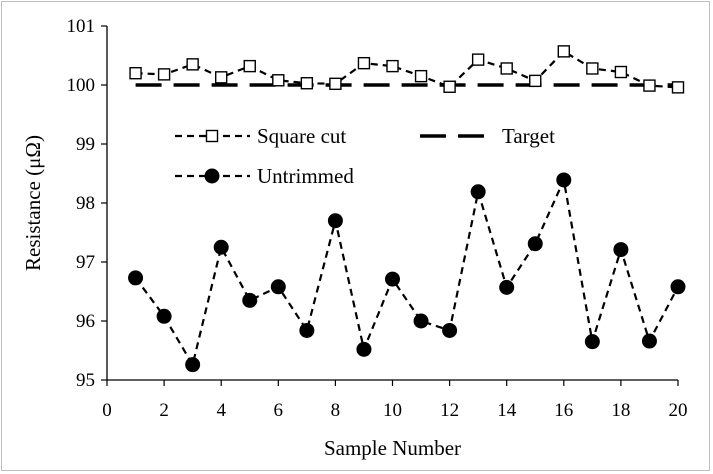 The image size is (713, 474). I want to click on x-tick-label: 6, so click(279, 410).